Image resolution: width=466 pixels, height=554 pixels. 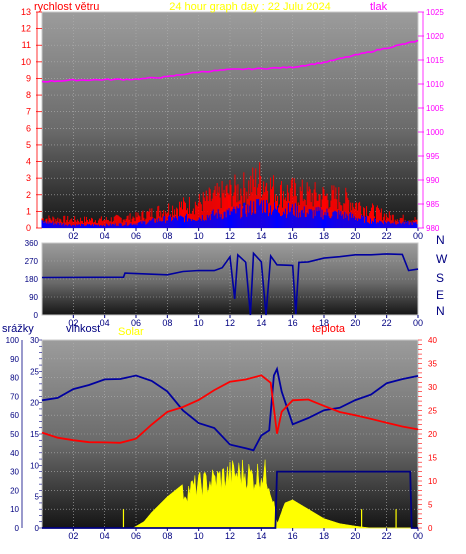 I want to click on direction-tick-label: 0, so click(x=36, y=315).